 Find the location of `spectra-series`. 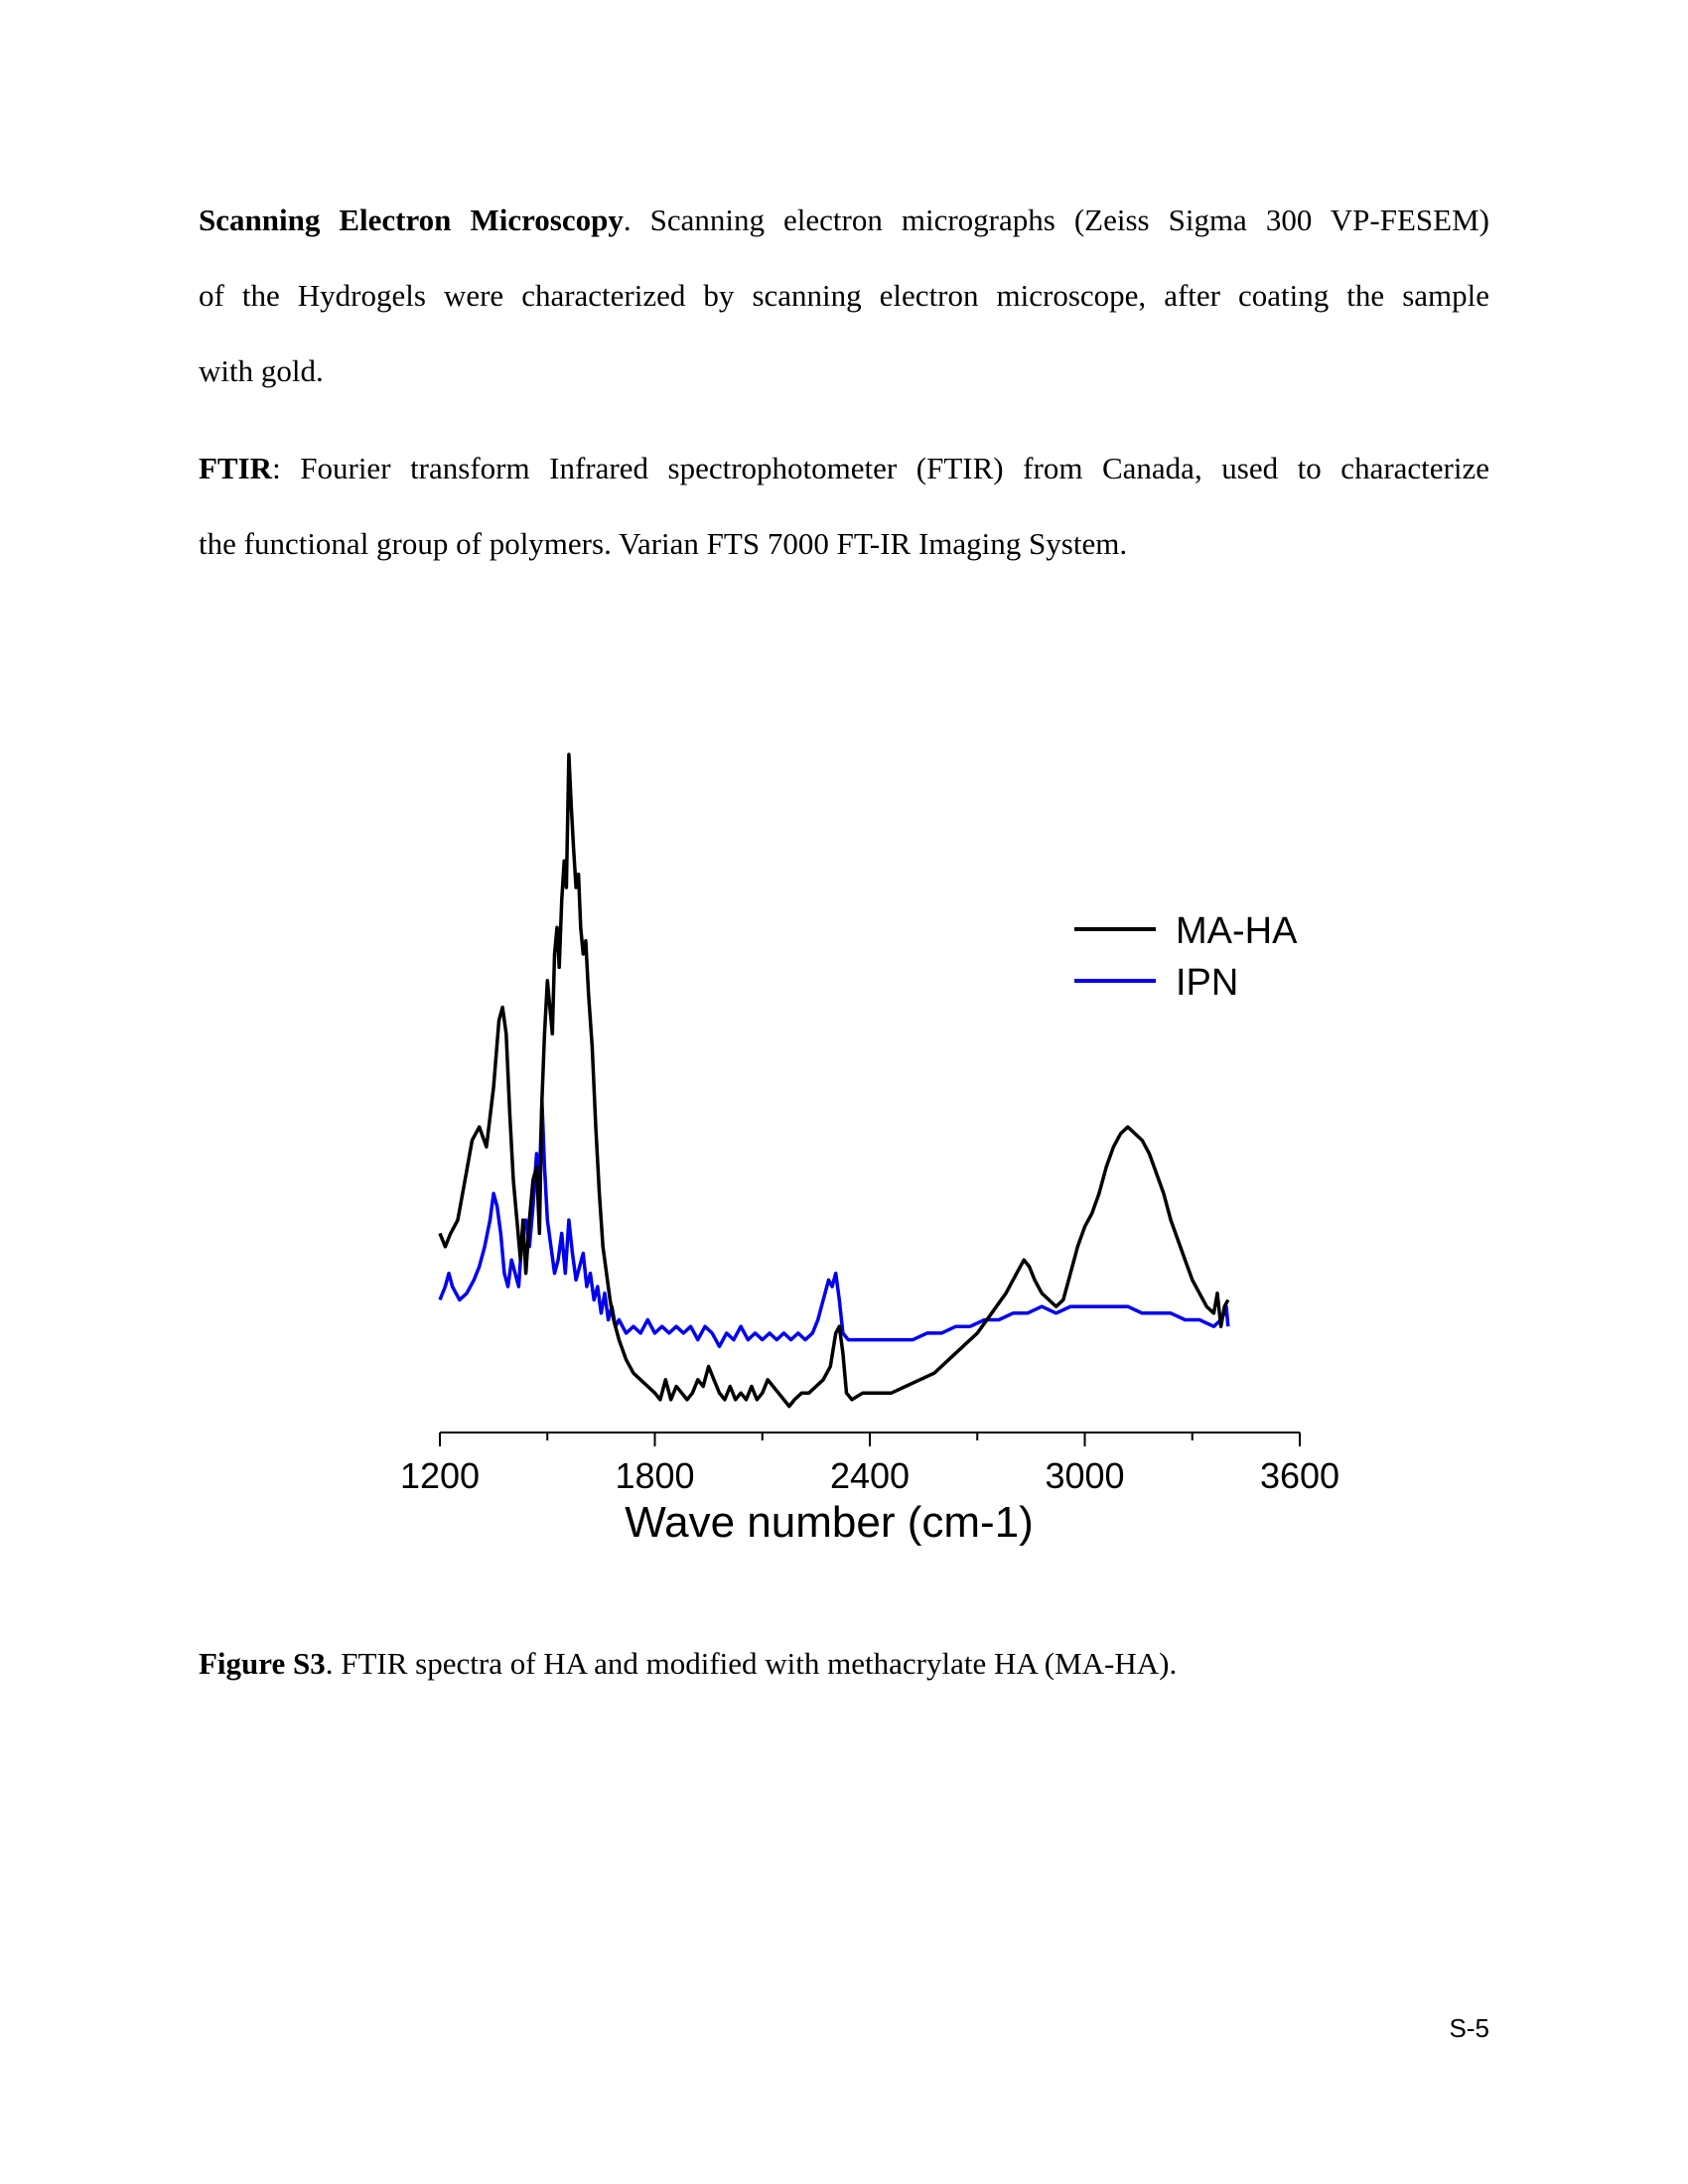

spectra-series is located at coordinates (834, 1080).